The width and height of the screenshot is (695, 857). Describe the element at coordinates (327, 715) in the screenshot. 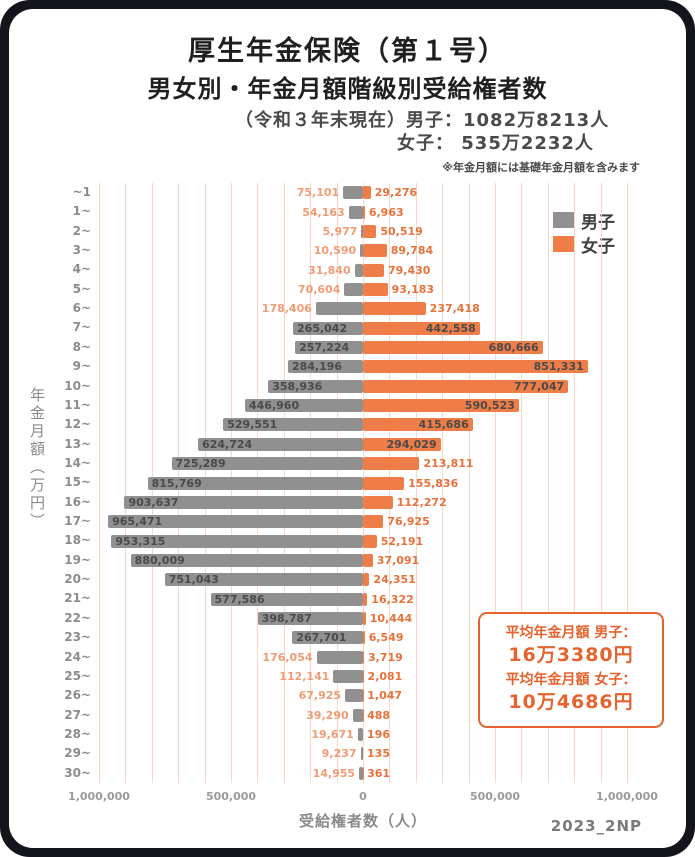

I see `value-label-male: 39,290` at that location.